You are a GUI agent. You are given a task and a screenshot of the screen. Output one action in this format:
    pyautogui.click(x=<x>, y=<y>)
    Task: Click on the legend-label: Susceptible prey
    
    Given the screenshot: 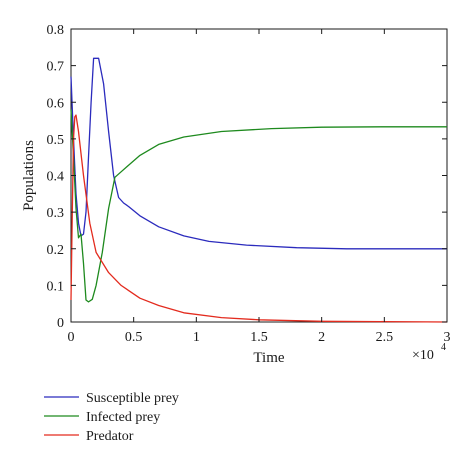 What is the action you would take?
    pyautogui.click(x=132, y=398)
    